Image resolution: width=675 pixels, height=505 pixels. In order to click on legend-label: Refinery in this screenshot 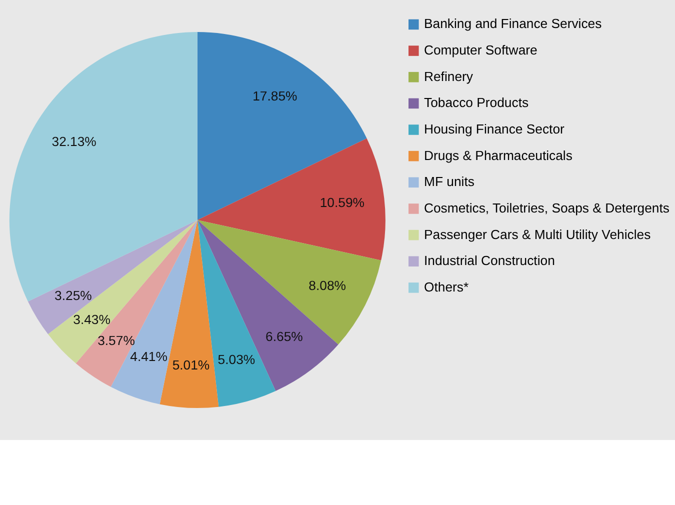, I will do `click(449, 76)`.